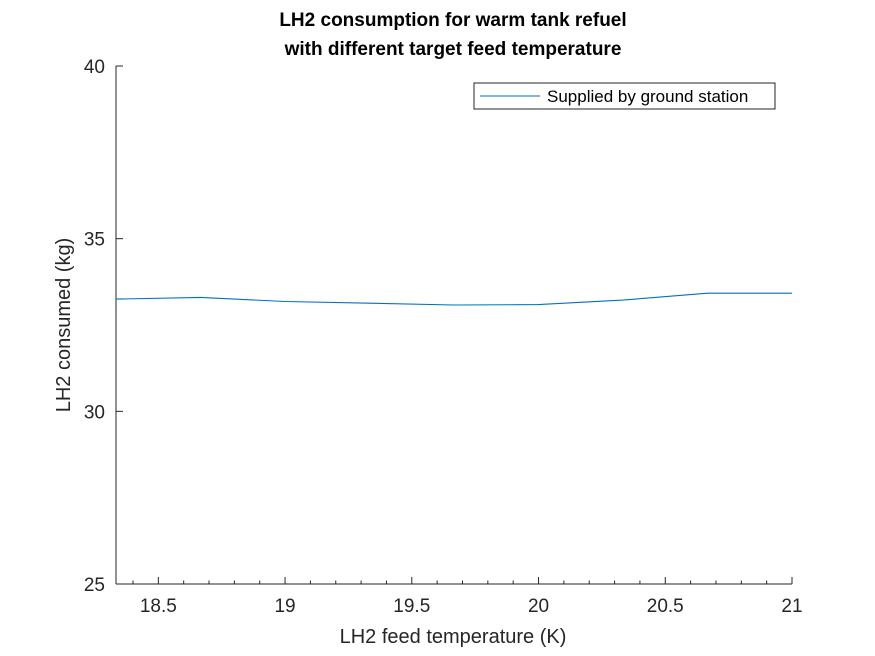 The width and height of the screenshot is (875, 656). I want to click on y-axis-label: LH2 consumed (kg), so click(64, 325).